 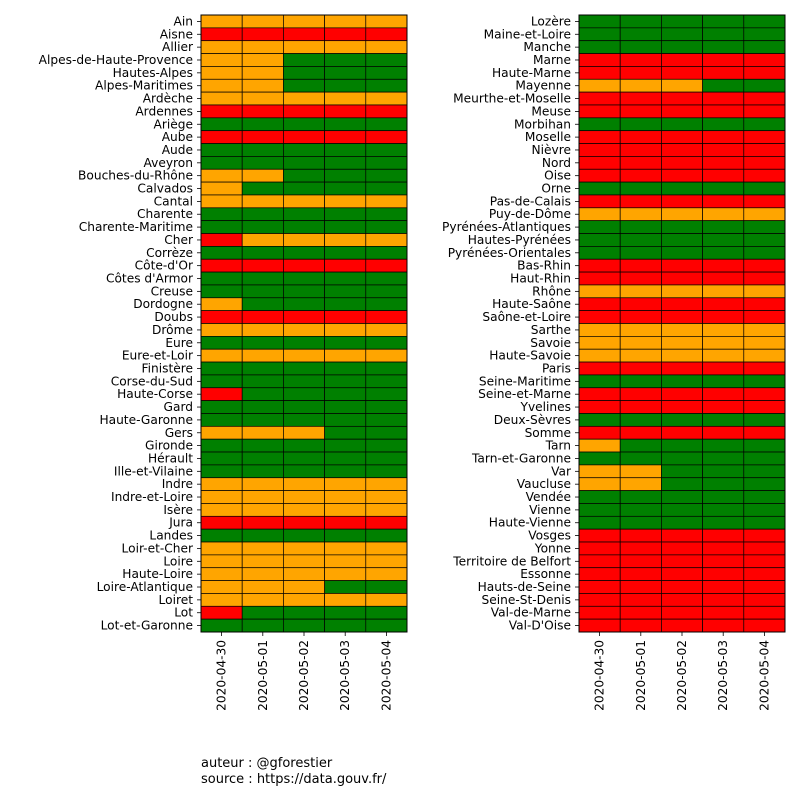 What do you see at coordinates (179, 240) in the screenshot?
I see `row-label: Cher` at bounding box center [179, 240].